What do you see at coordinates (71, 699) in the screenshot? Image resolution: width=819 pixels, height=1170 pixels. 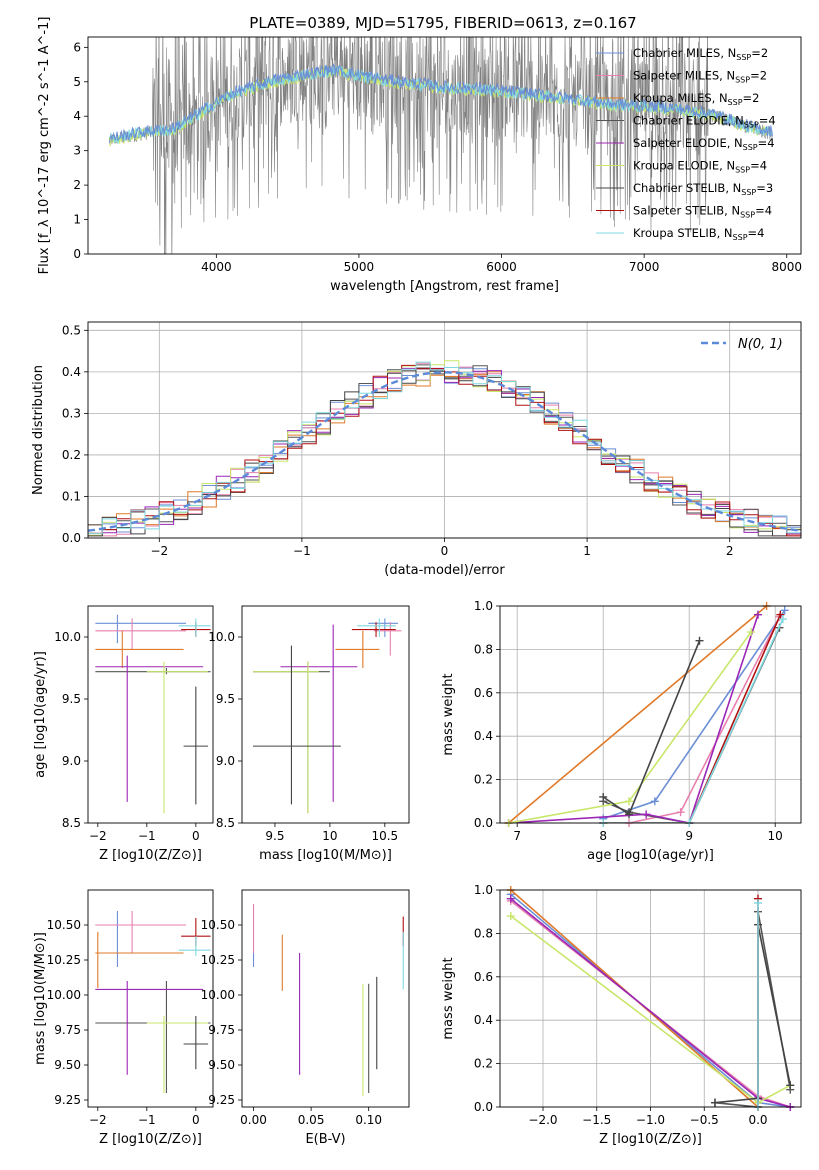 I see `y-tick-label: 9.5` at bounding box center [71, 699].